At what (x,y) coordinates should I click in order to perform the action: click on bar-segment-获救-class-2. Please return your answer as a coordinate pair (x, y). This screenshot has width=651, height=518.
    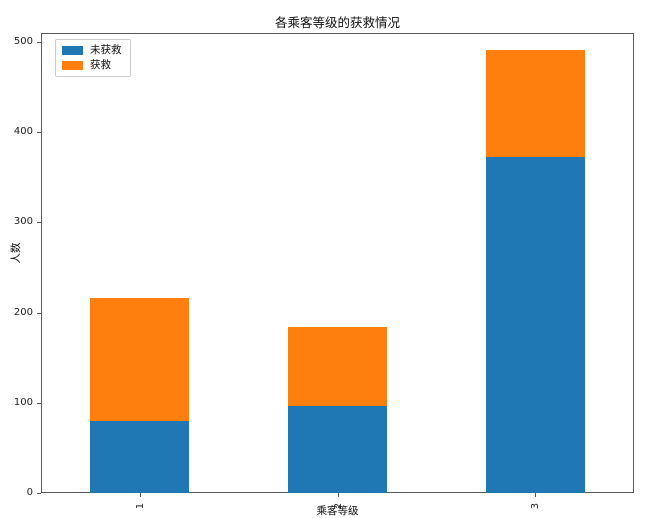
    Looking at the image, I should click on (337, 366).